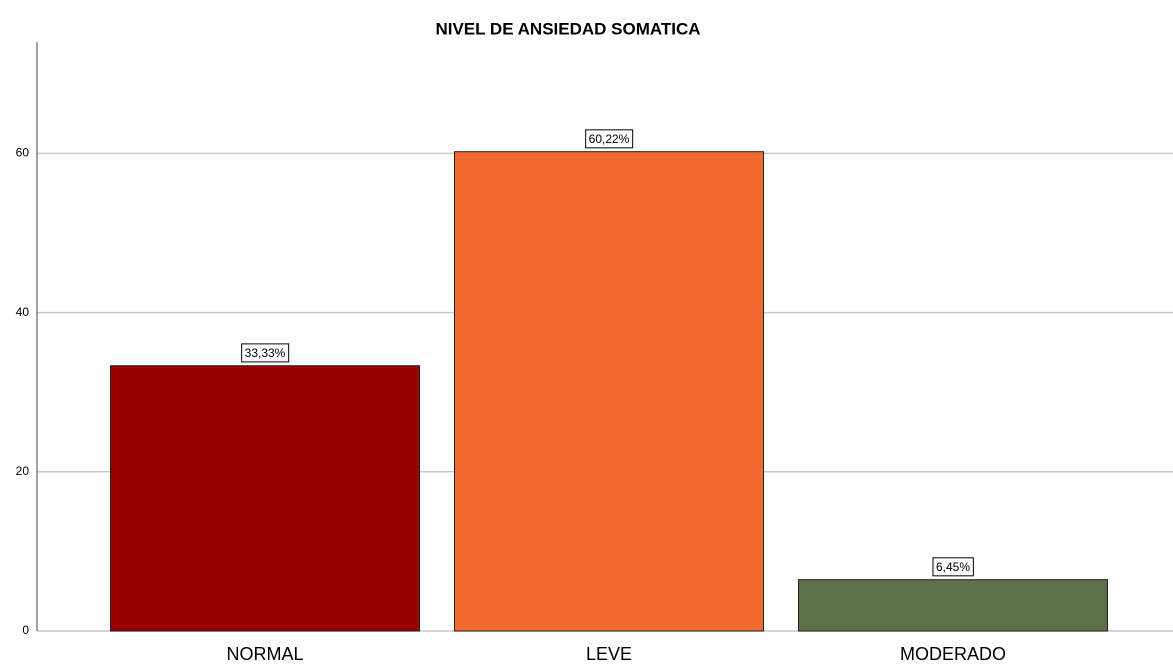  I want to click on value-label: 60,22%, so click(609, 139).